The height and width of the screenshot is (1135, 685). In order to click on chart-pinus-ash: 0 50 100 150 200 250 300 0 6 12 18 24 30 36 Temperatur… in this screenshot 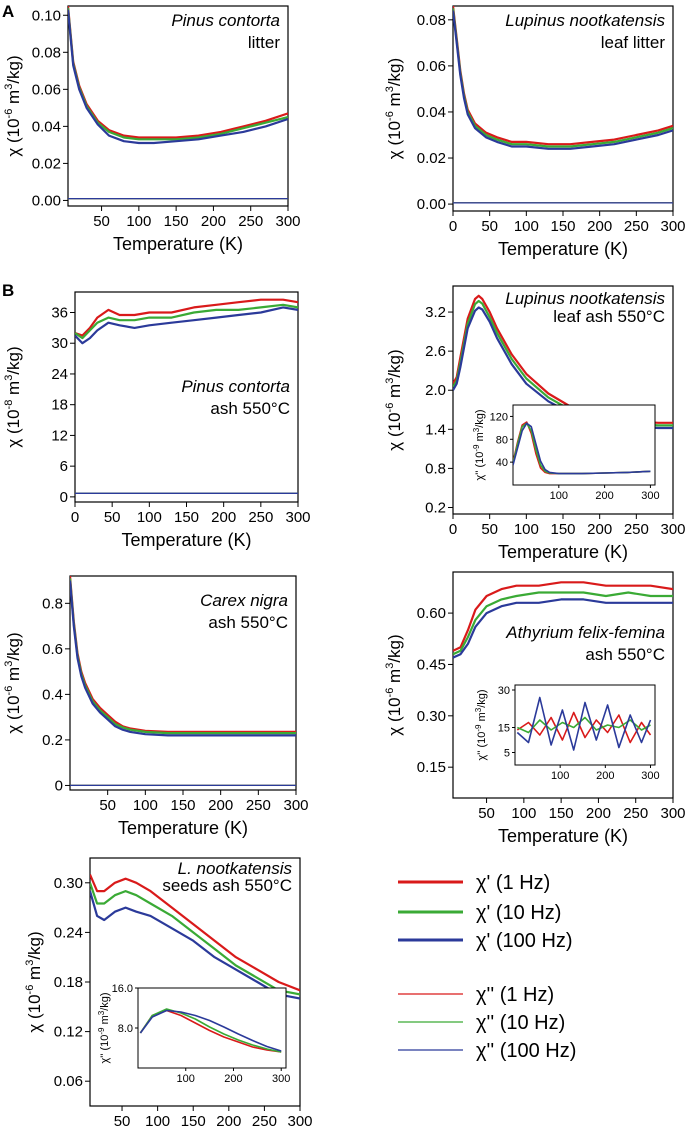, I will do `click(157, 420)`.